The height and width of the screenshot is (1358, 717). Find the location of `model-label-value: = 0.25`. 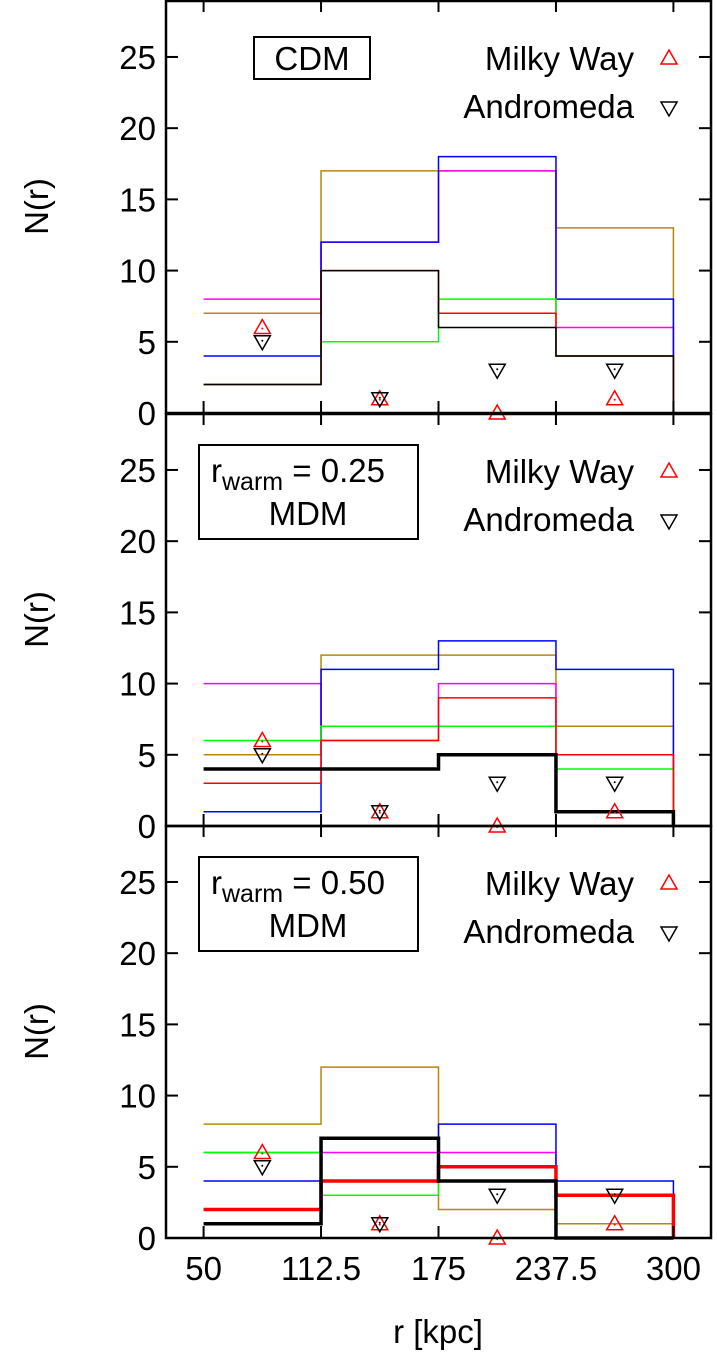

model-label-value: = 0.25 is located at coordinates (334, 470).